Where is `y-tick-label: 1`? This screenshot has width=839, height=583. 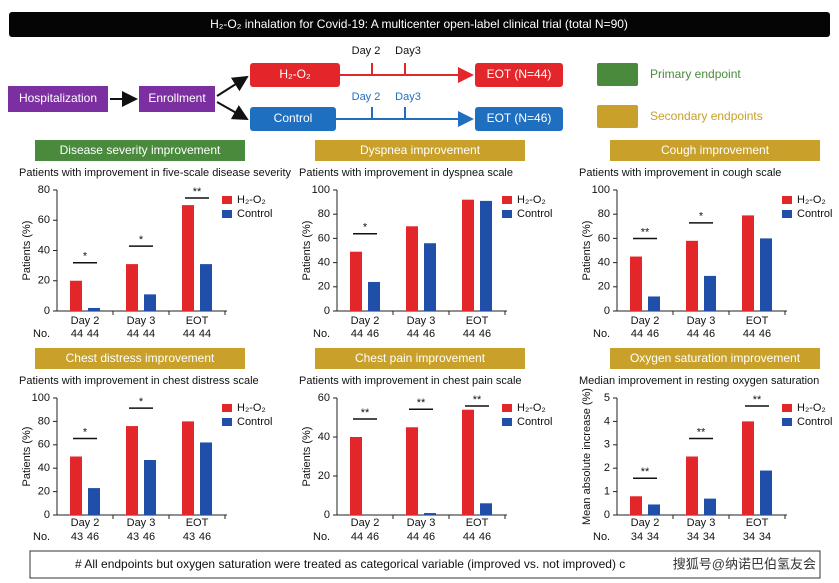
y-tick-label: 1 is located at coordinates (607, 492).